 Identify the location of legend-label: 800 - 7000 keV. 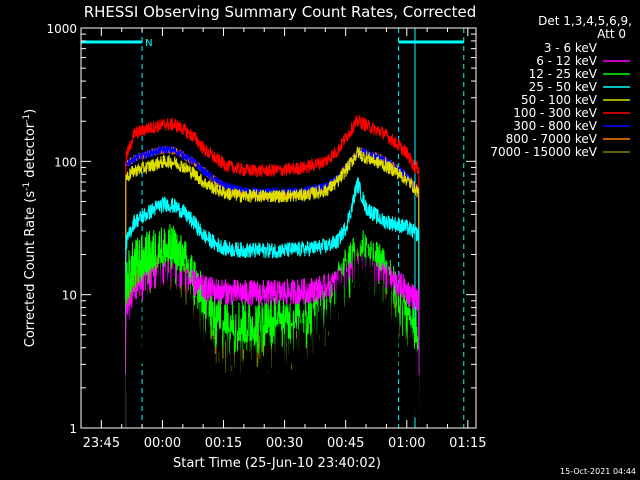
(552, 139).